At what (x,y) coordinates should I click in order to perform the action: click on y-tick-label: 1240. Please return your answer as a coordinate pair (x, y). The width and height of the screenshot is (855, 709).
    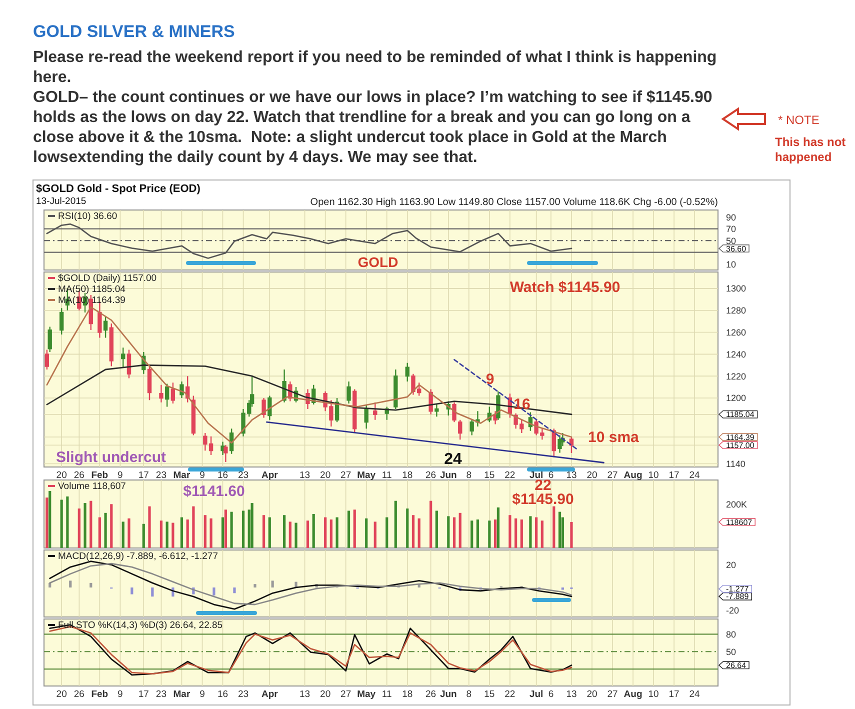
    Looking at the image, I should click on (736, 354).